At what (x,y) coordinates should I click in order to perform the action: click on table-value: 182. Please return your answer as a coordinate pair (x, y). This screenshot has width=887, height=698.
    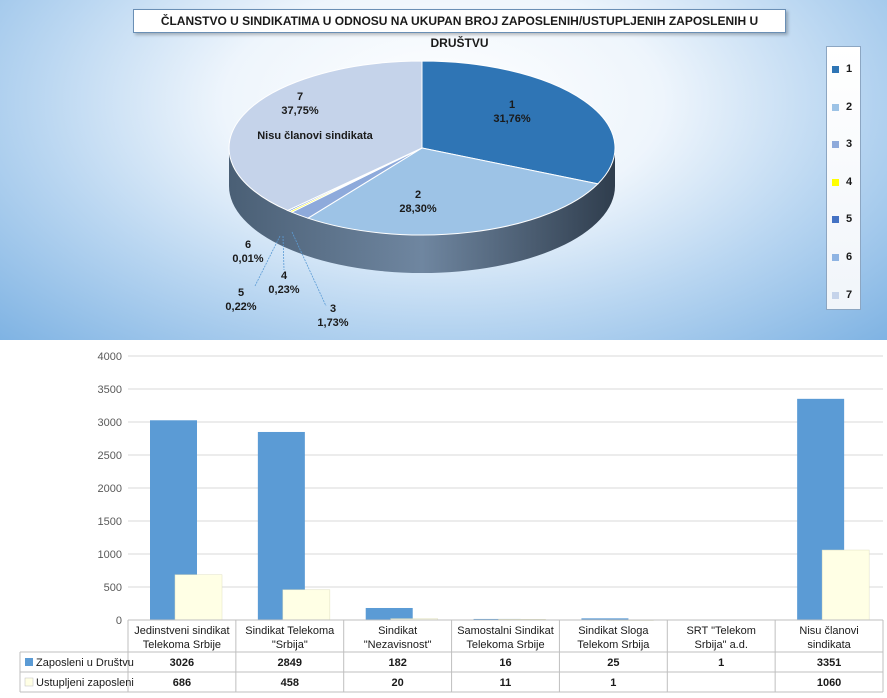
    Looking at the image, I should click on (397, 663).